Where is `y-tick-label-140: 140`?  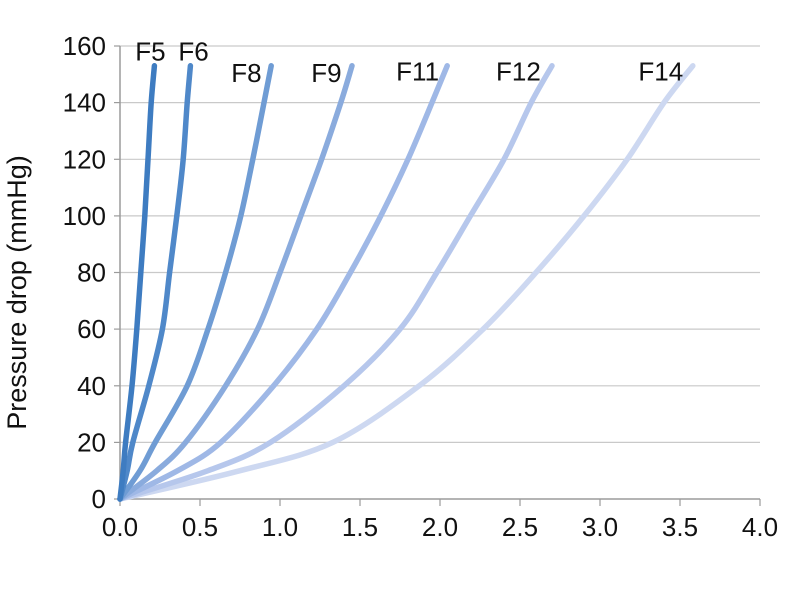
y-tick-label-140: 140 is located at coordinates (84, 103).